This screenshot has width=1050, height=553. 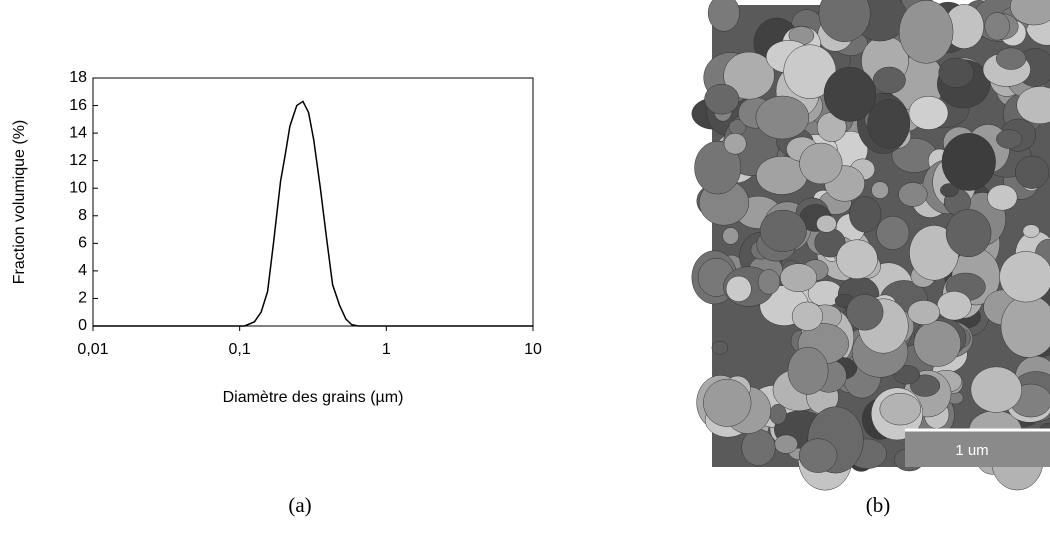 I want to click on y-tick-label: 18, so click(x=78, y=77).